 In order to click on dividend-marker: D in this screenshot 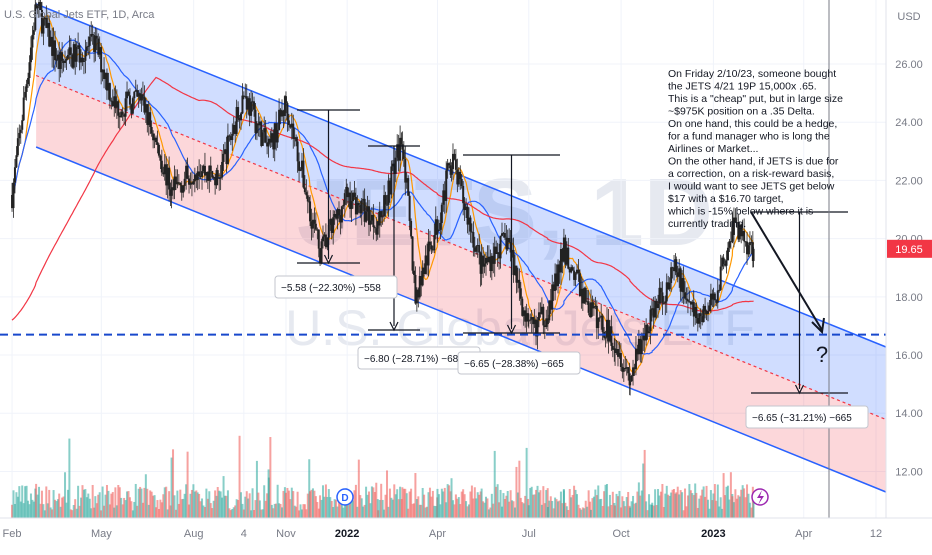, I will do `click(345, 497)`.